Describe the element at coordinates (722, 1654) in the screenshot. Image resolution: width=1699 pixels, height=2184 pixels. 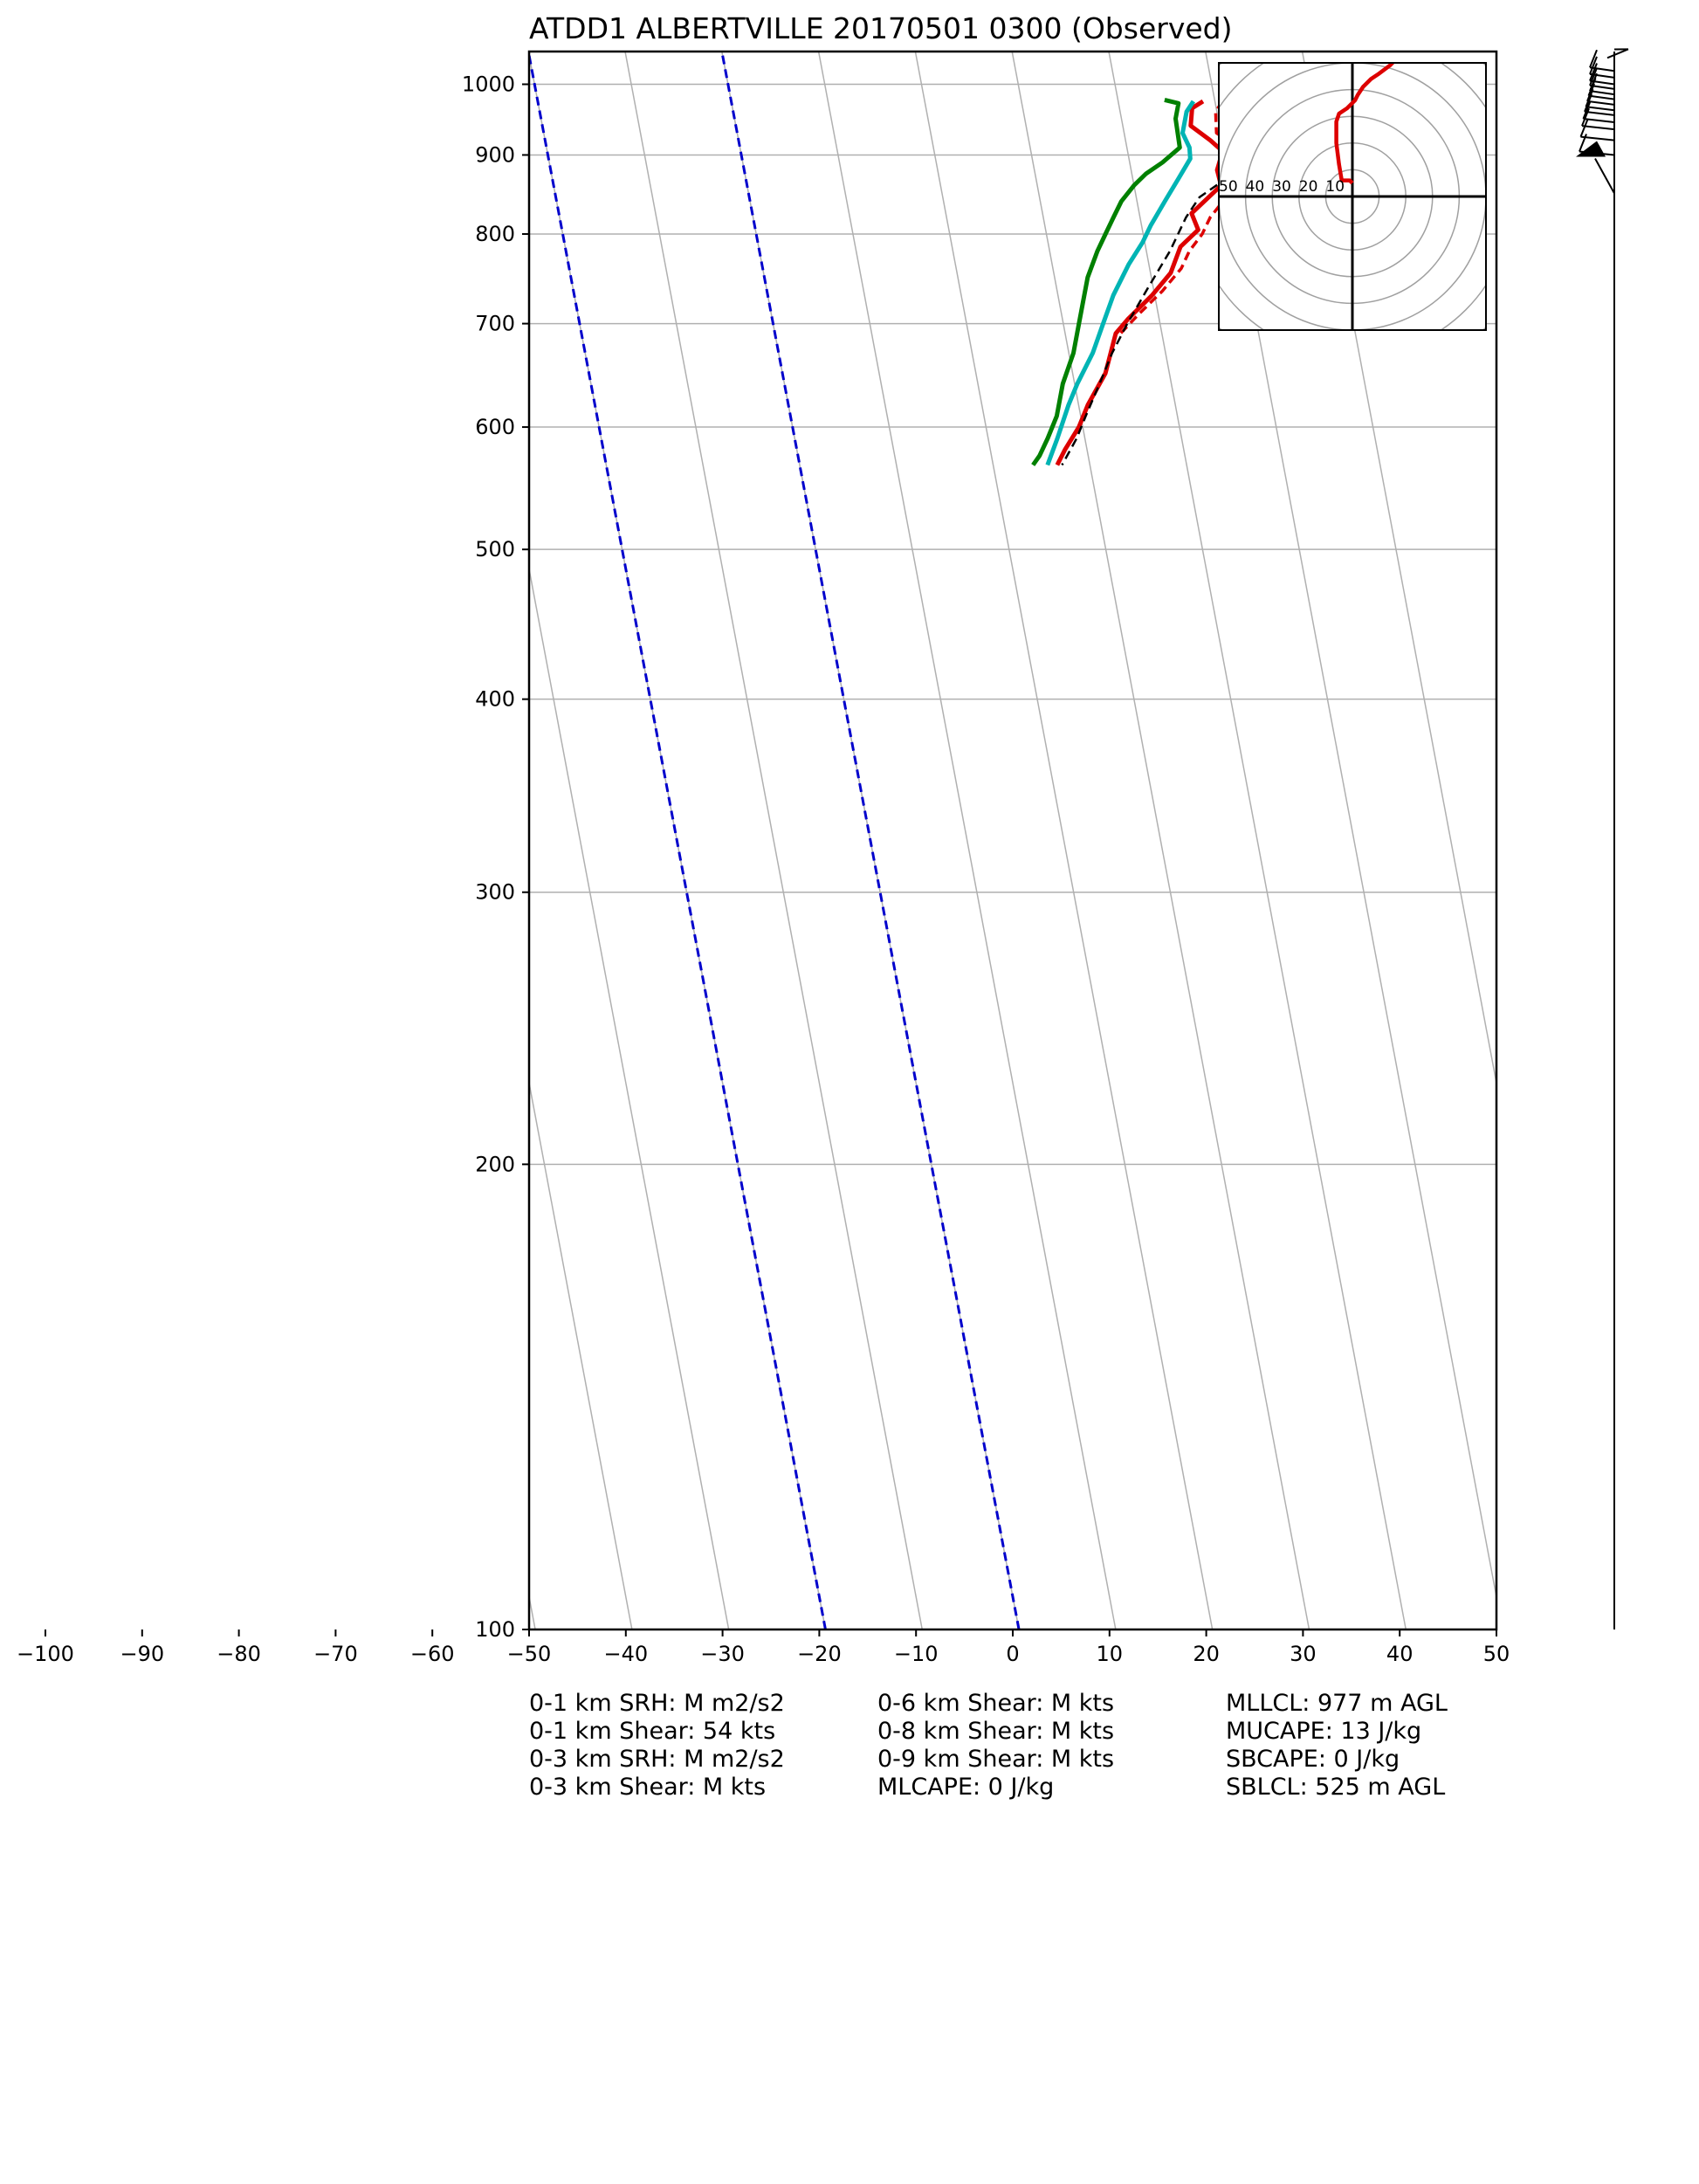
I see `x-tick-label: −30` at that location.